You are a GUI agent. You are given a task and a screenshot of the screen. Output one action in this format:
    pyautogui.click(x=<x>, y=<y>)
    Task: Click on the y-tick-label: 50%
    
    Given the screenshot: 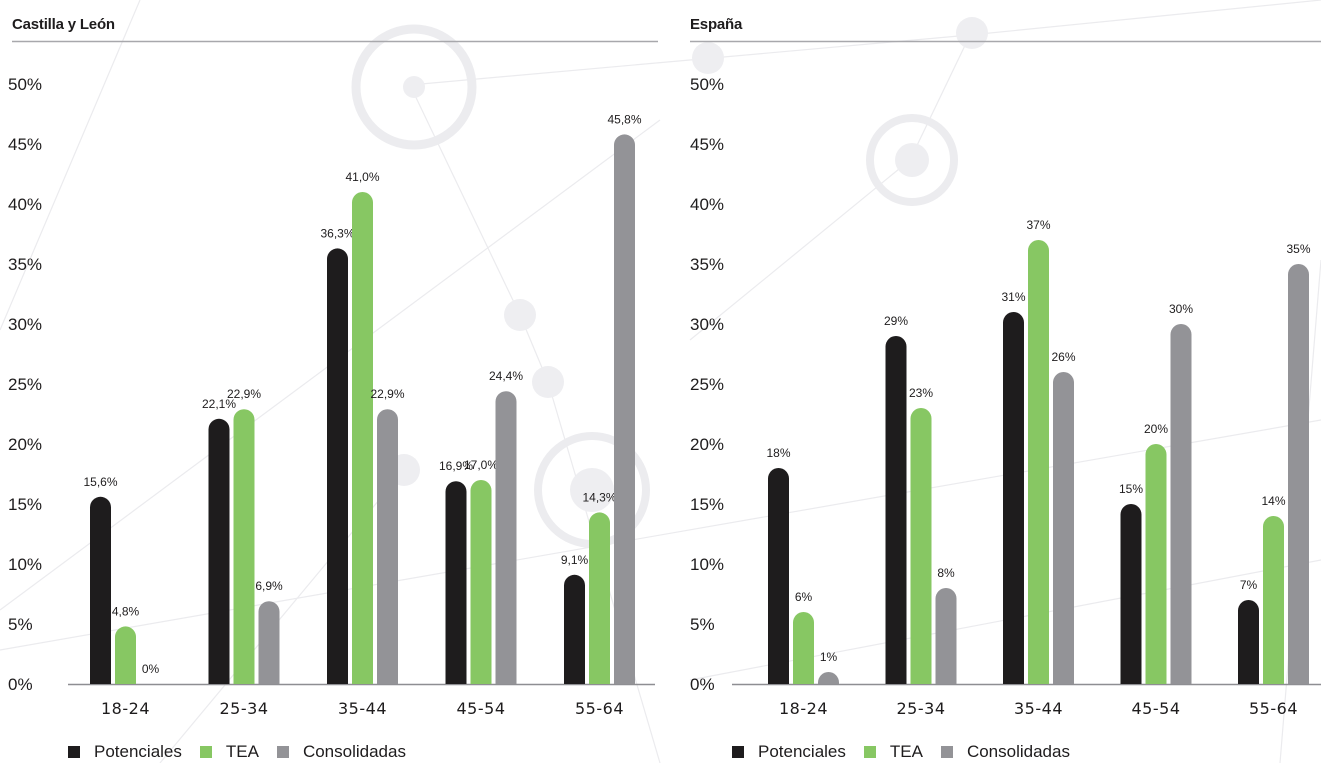 What is the action you would take?
    pyautogui.click(x=25, y=84)
    